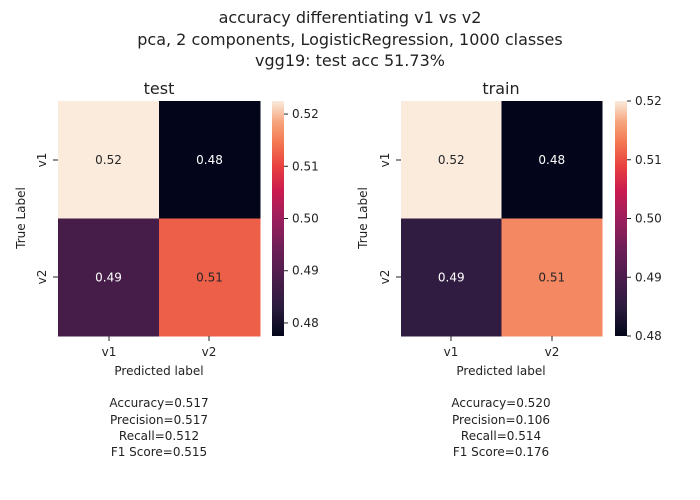 This screenshot has height=500, width=700. I want to click on test-ytick-v2: v2, so click(42, 277).